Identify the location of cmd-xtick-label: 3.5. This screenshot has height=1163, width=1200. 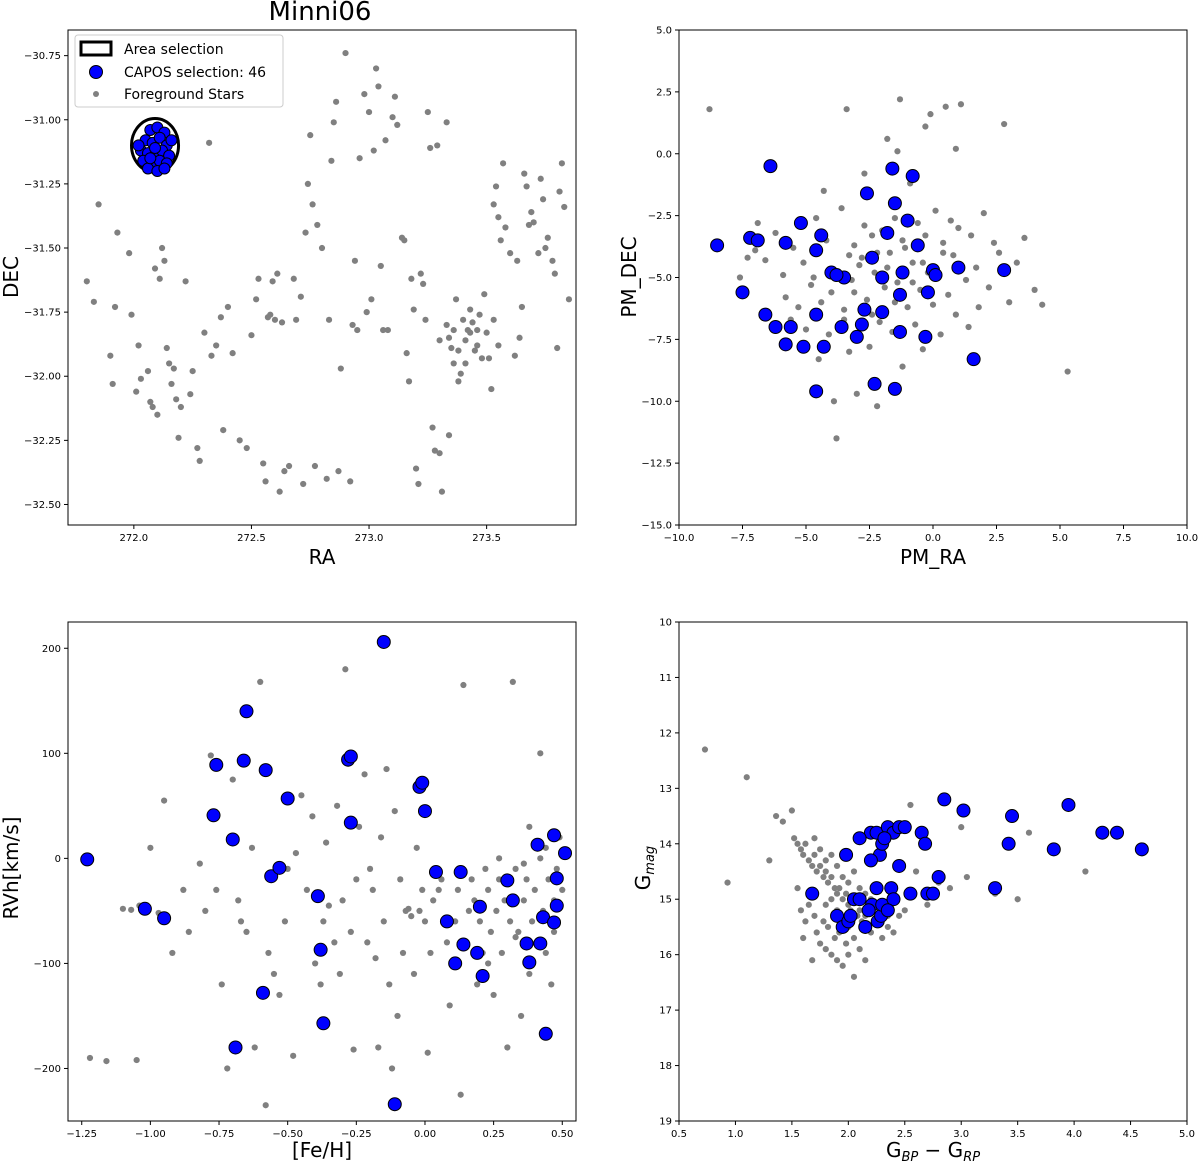
(1018, 1134).